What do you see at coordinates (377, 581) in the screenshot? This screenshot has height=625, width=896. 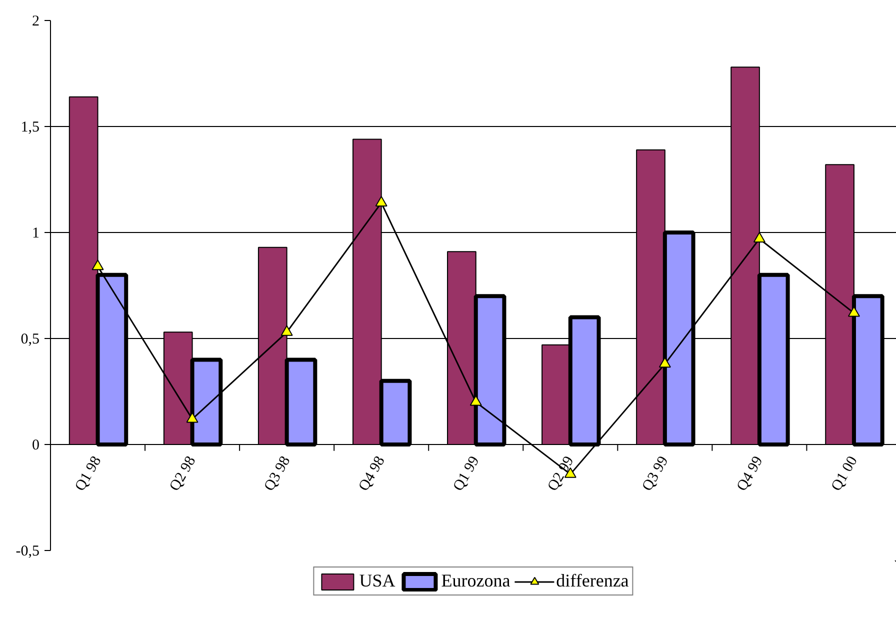 I see `legend-label: USA` at bounding box center [377, 581].